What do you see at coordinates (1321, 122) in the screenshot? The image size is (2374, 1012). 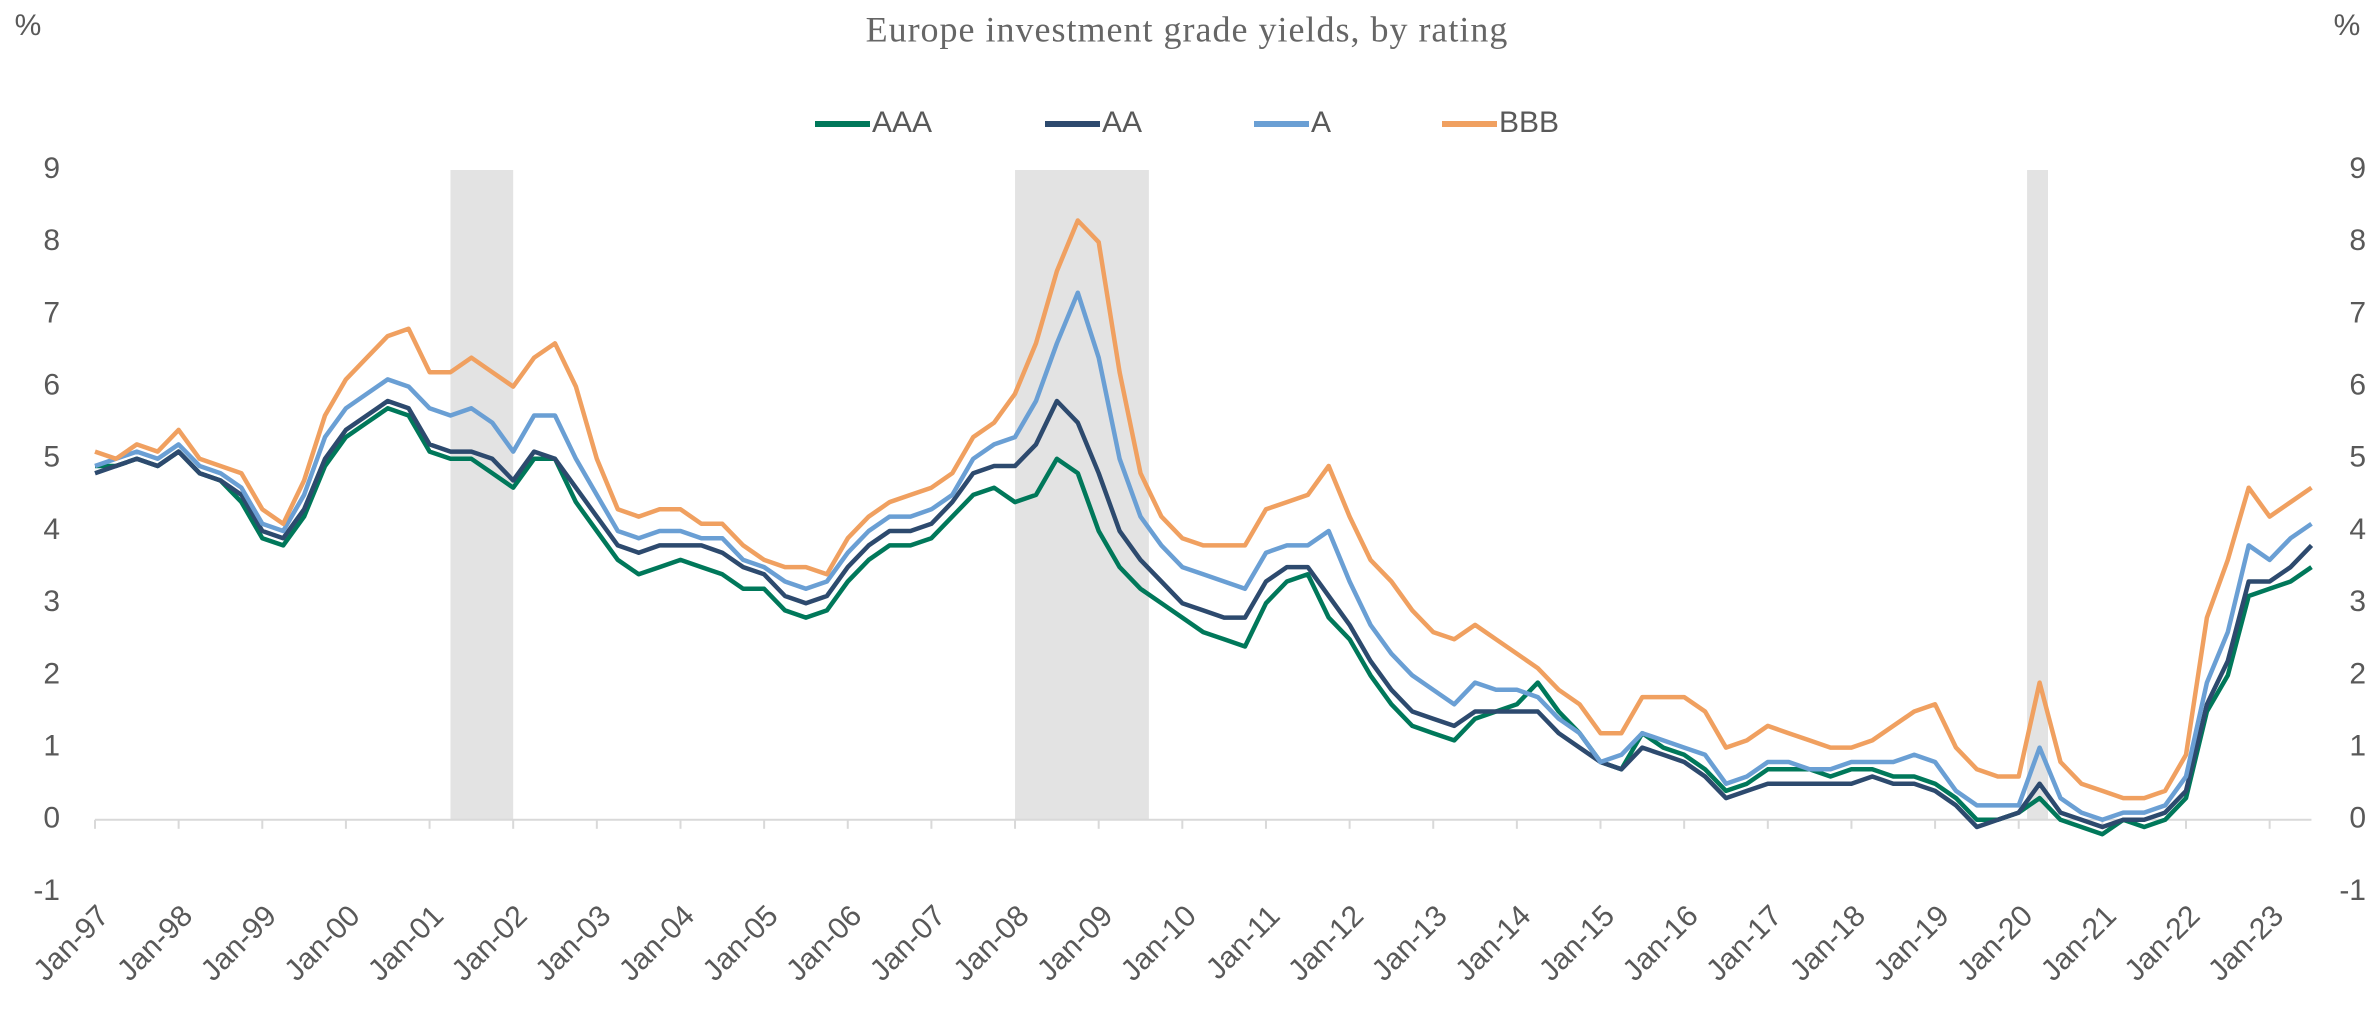 I see `legend-label: A` at bounding box center [1321, 122].